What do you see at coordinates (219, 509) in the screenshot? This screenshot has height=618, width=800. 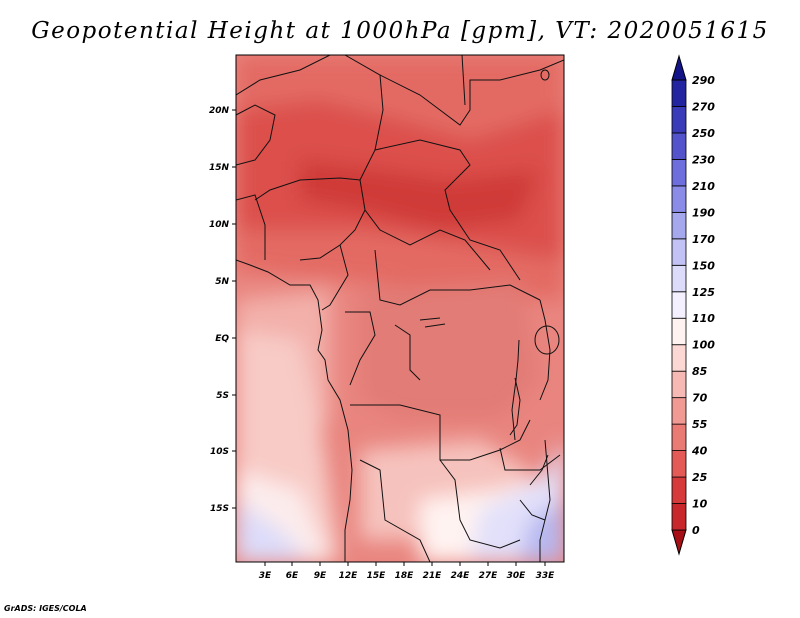 I see `lat-label: 15S` at bounding box center [219, 509].